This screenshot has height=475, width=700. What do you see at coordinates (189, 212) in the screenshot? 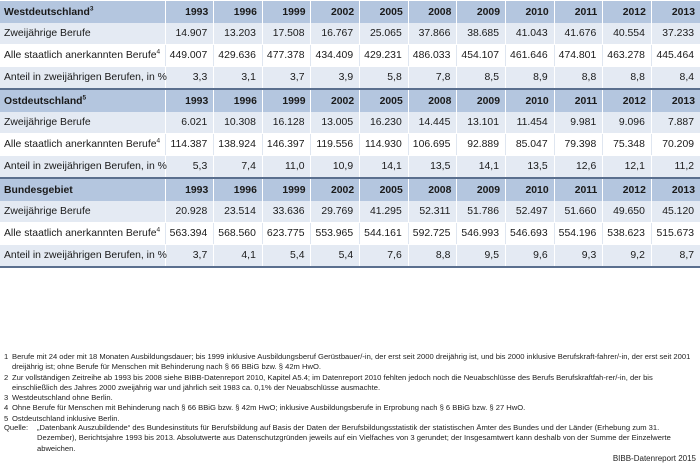
I see `table-cell: 20.928` at bounding box center [189, 212].